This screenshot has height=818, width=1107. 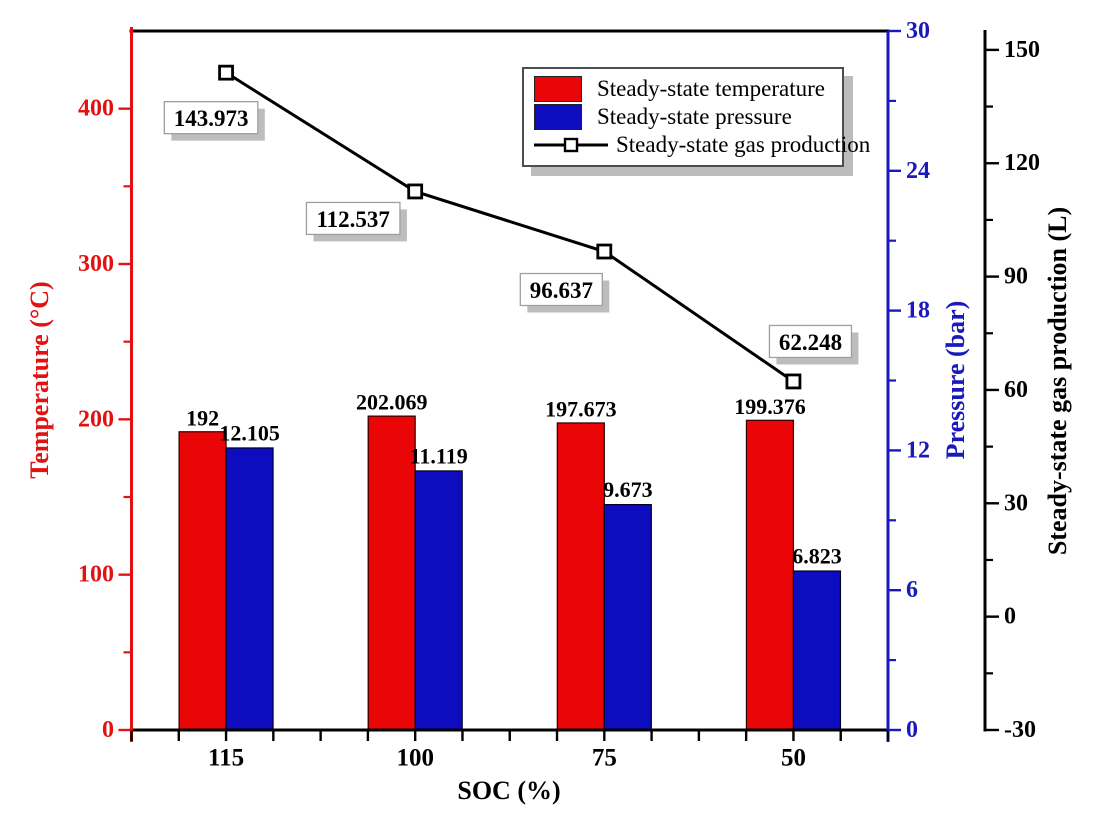 I want to click on gas-value-label-115: 143.973, so click(x=211, y=118).